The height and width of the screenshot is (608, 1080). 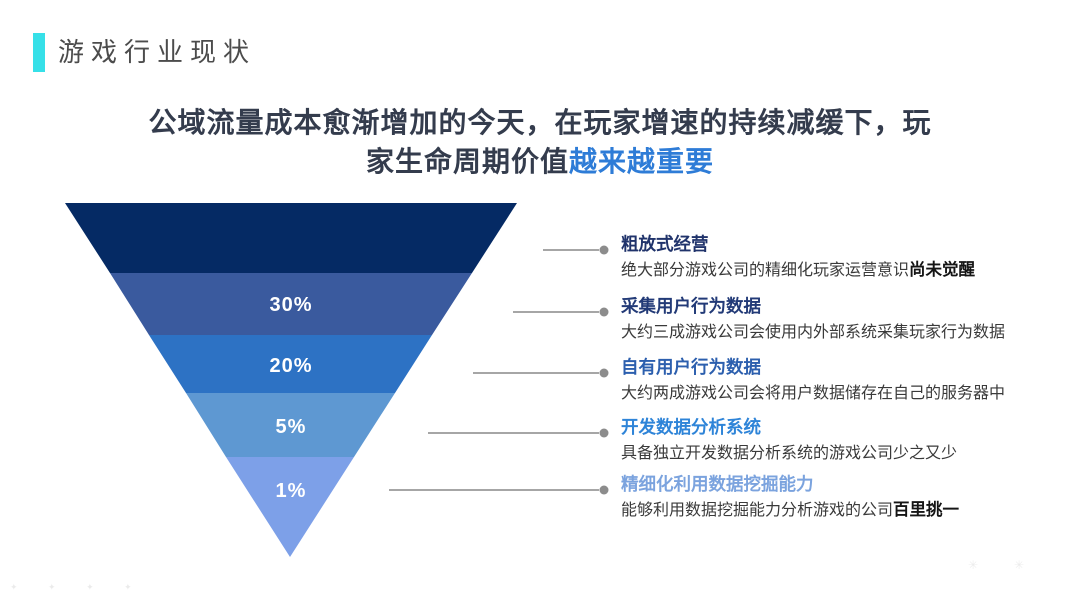 I want to click on annotation-desc-text-5: 能够利用数据挖掘能力分析游戏的公司, so click(x=757, y=510).